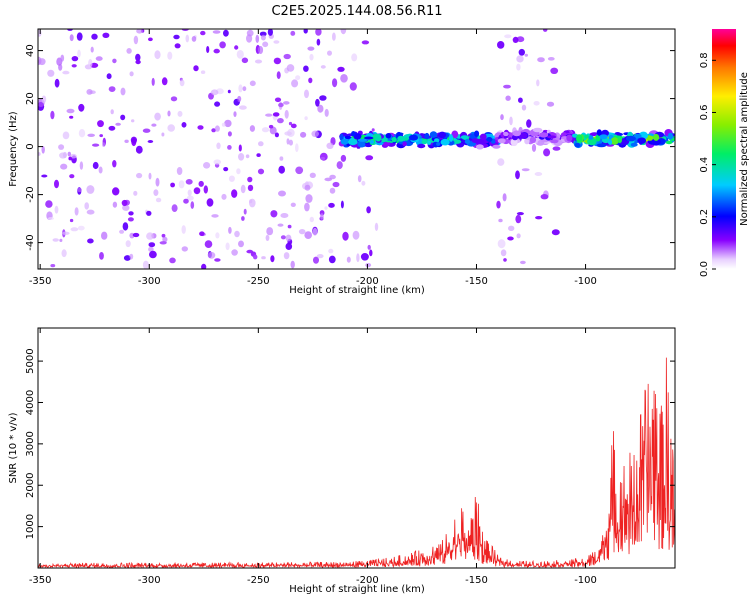 The image size is (750, 600). I want to click on ytick-label: 0, so click(30, 146).